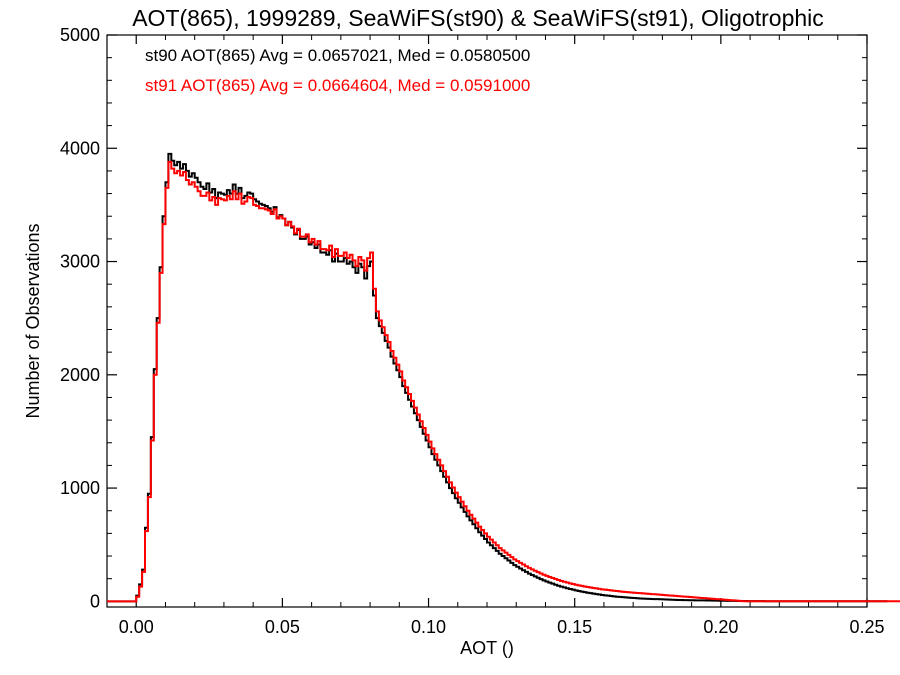  What do you see at coordinates (80, 375) in the screenshot?
I see `y-tick-label: 2000` at bounding box center [80, 375].